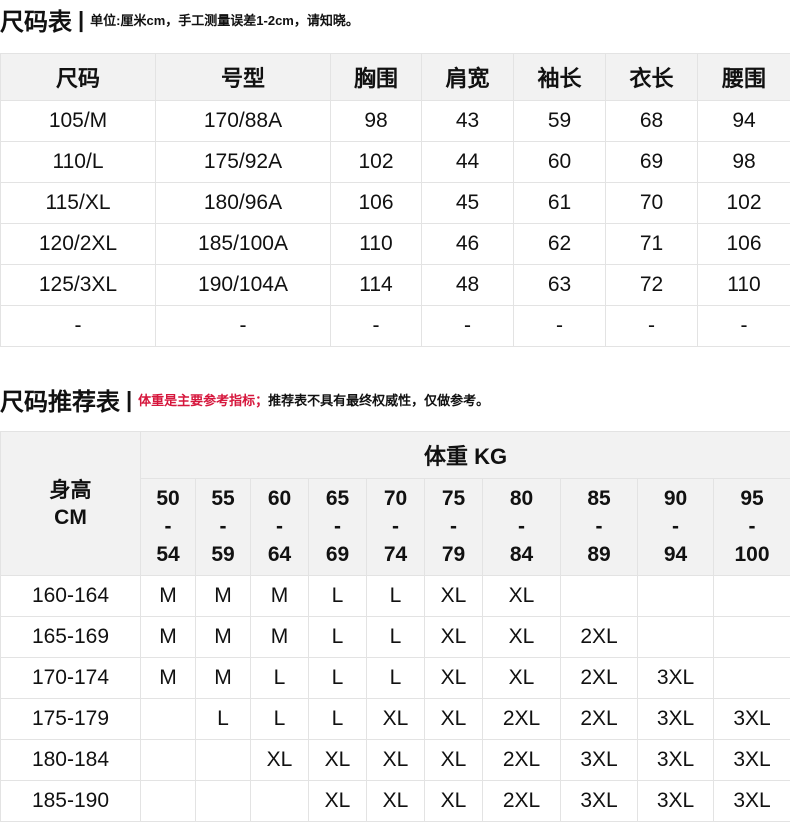  What do you see at coordinates (223, 498) in the screenshot?
I see `range-min: 55` at bounding box center [223, 498].